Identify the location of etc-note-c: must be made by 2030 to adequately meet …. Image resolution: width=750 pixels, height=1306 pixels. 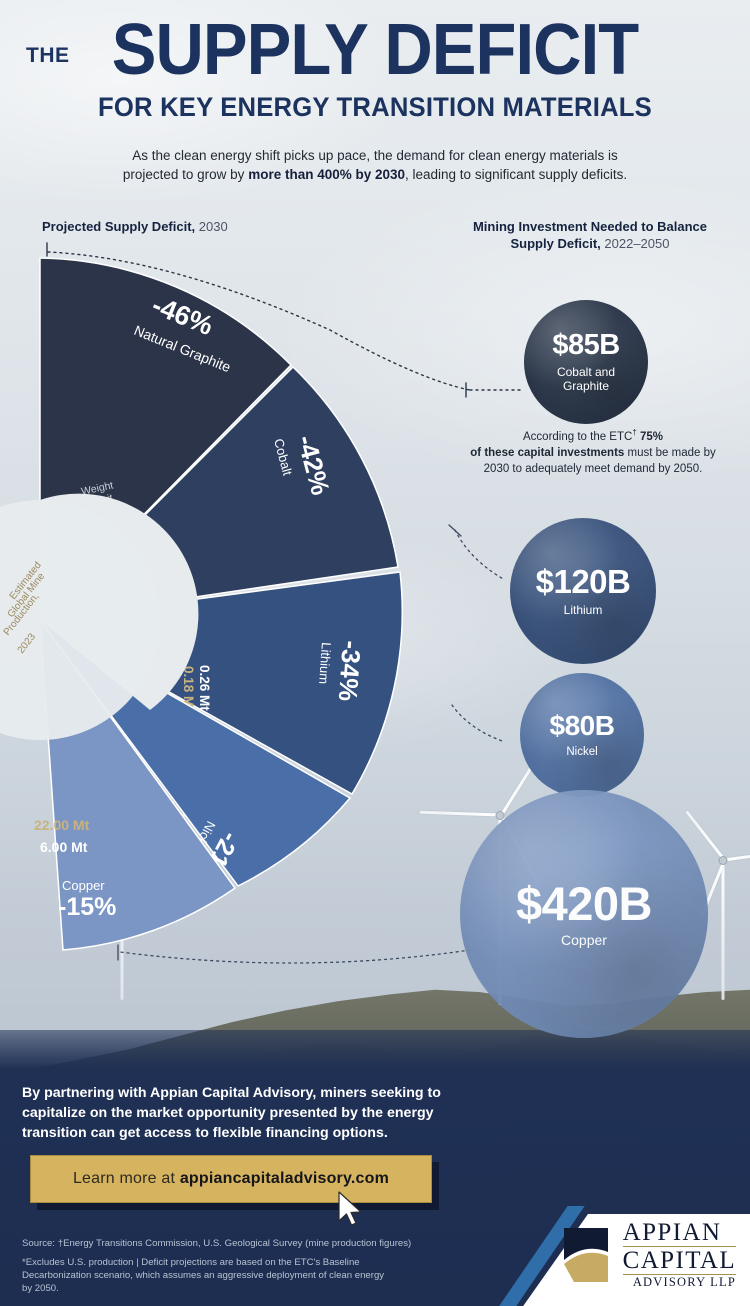
(599, 460).